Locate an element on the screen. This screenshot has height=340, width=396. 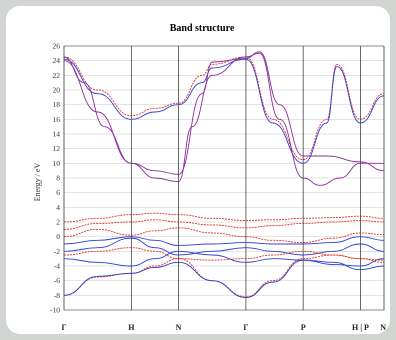
chart-title: Band structure is located at coordinates (202, 28).